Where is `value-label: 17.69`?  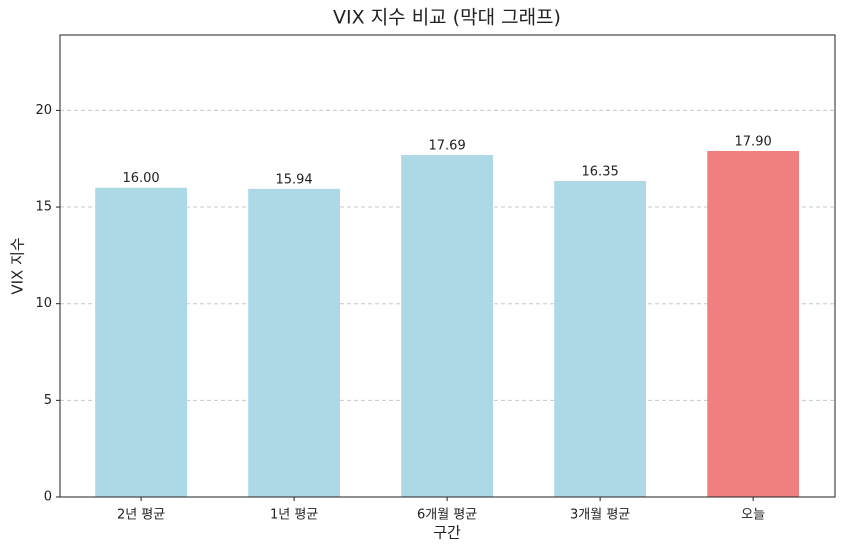 value-label: 17.69 is located at coordinates (447, 146).